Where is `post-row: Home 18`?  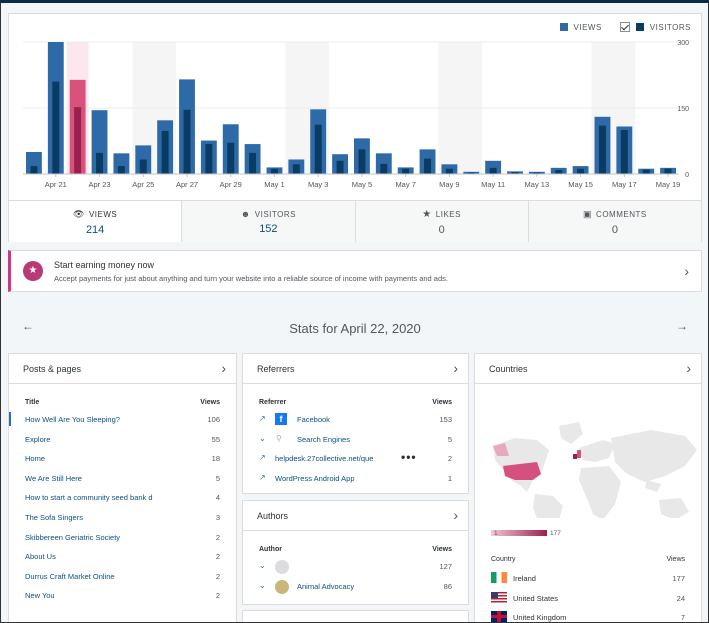 post-row: Home 18 is located at coordinates (122, 459).